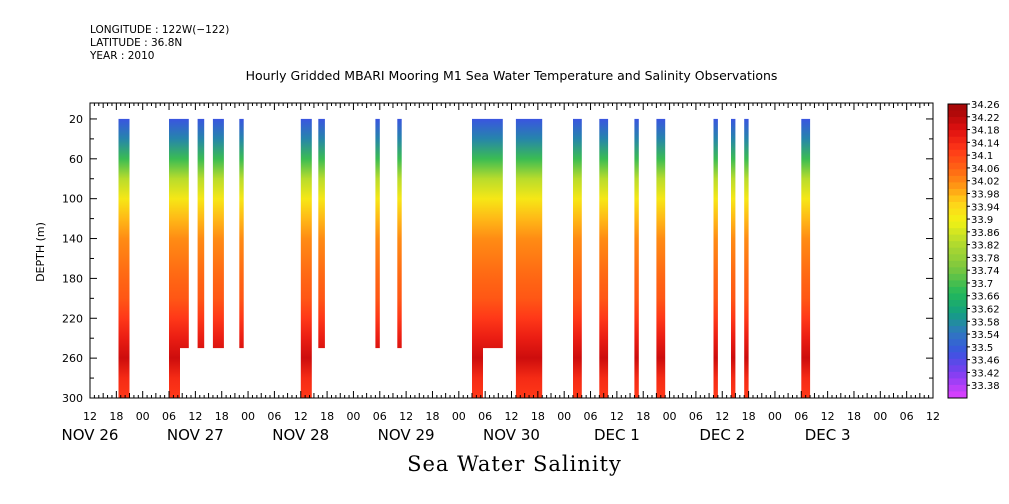  I want to click on colorbar-label: 33.62, so click(985, 310).